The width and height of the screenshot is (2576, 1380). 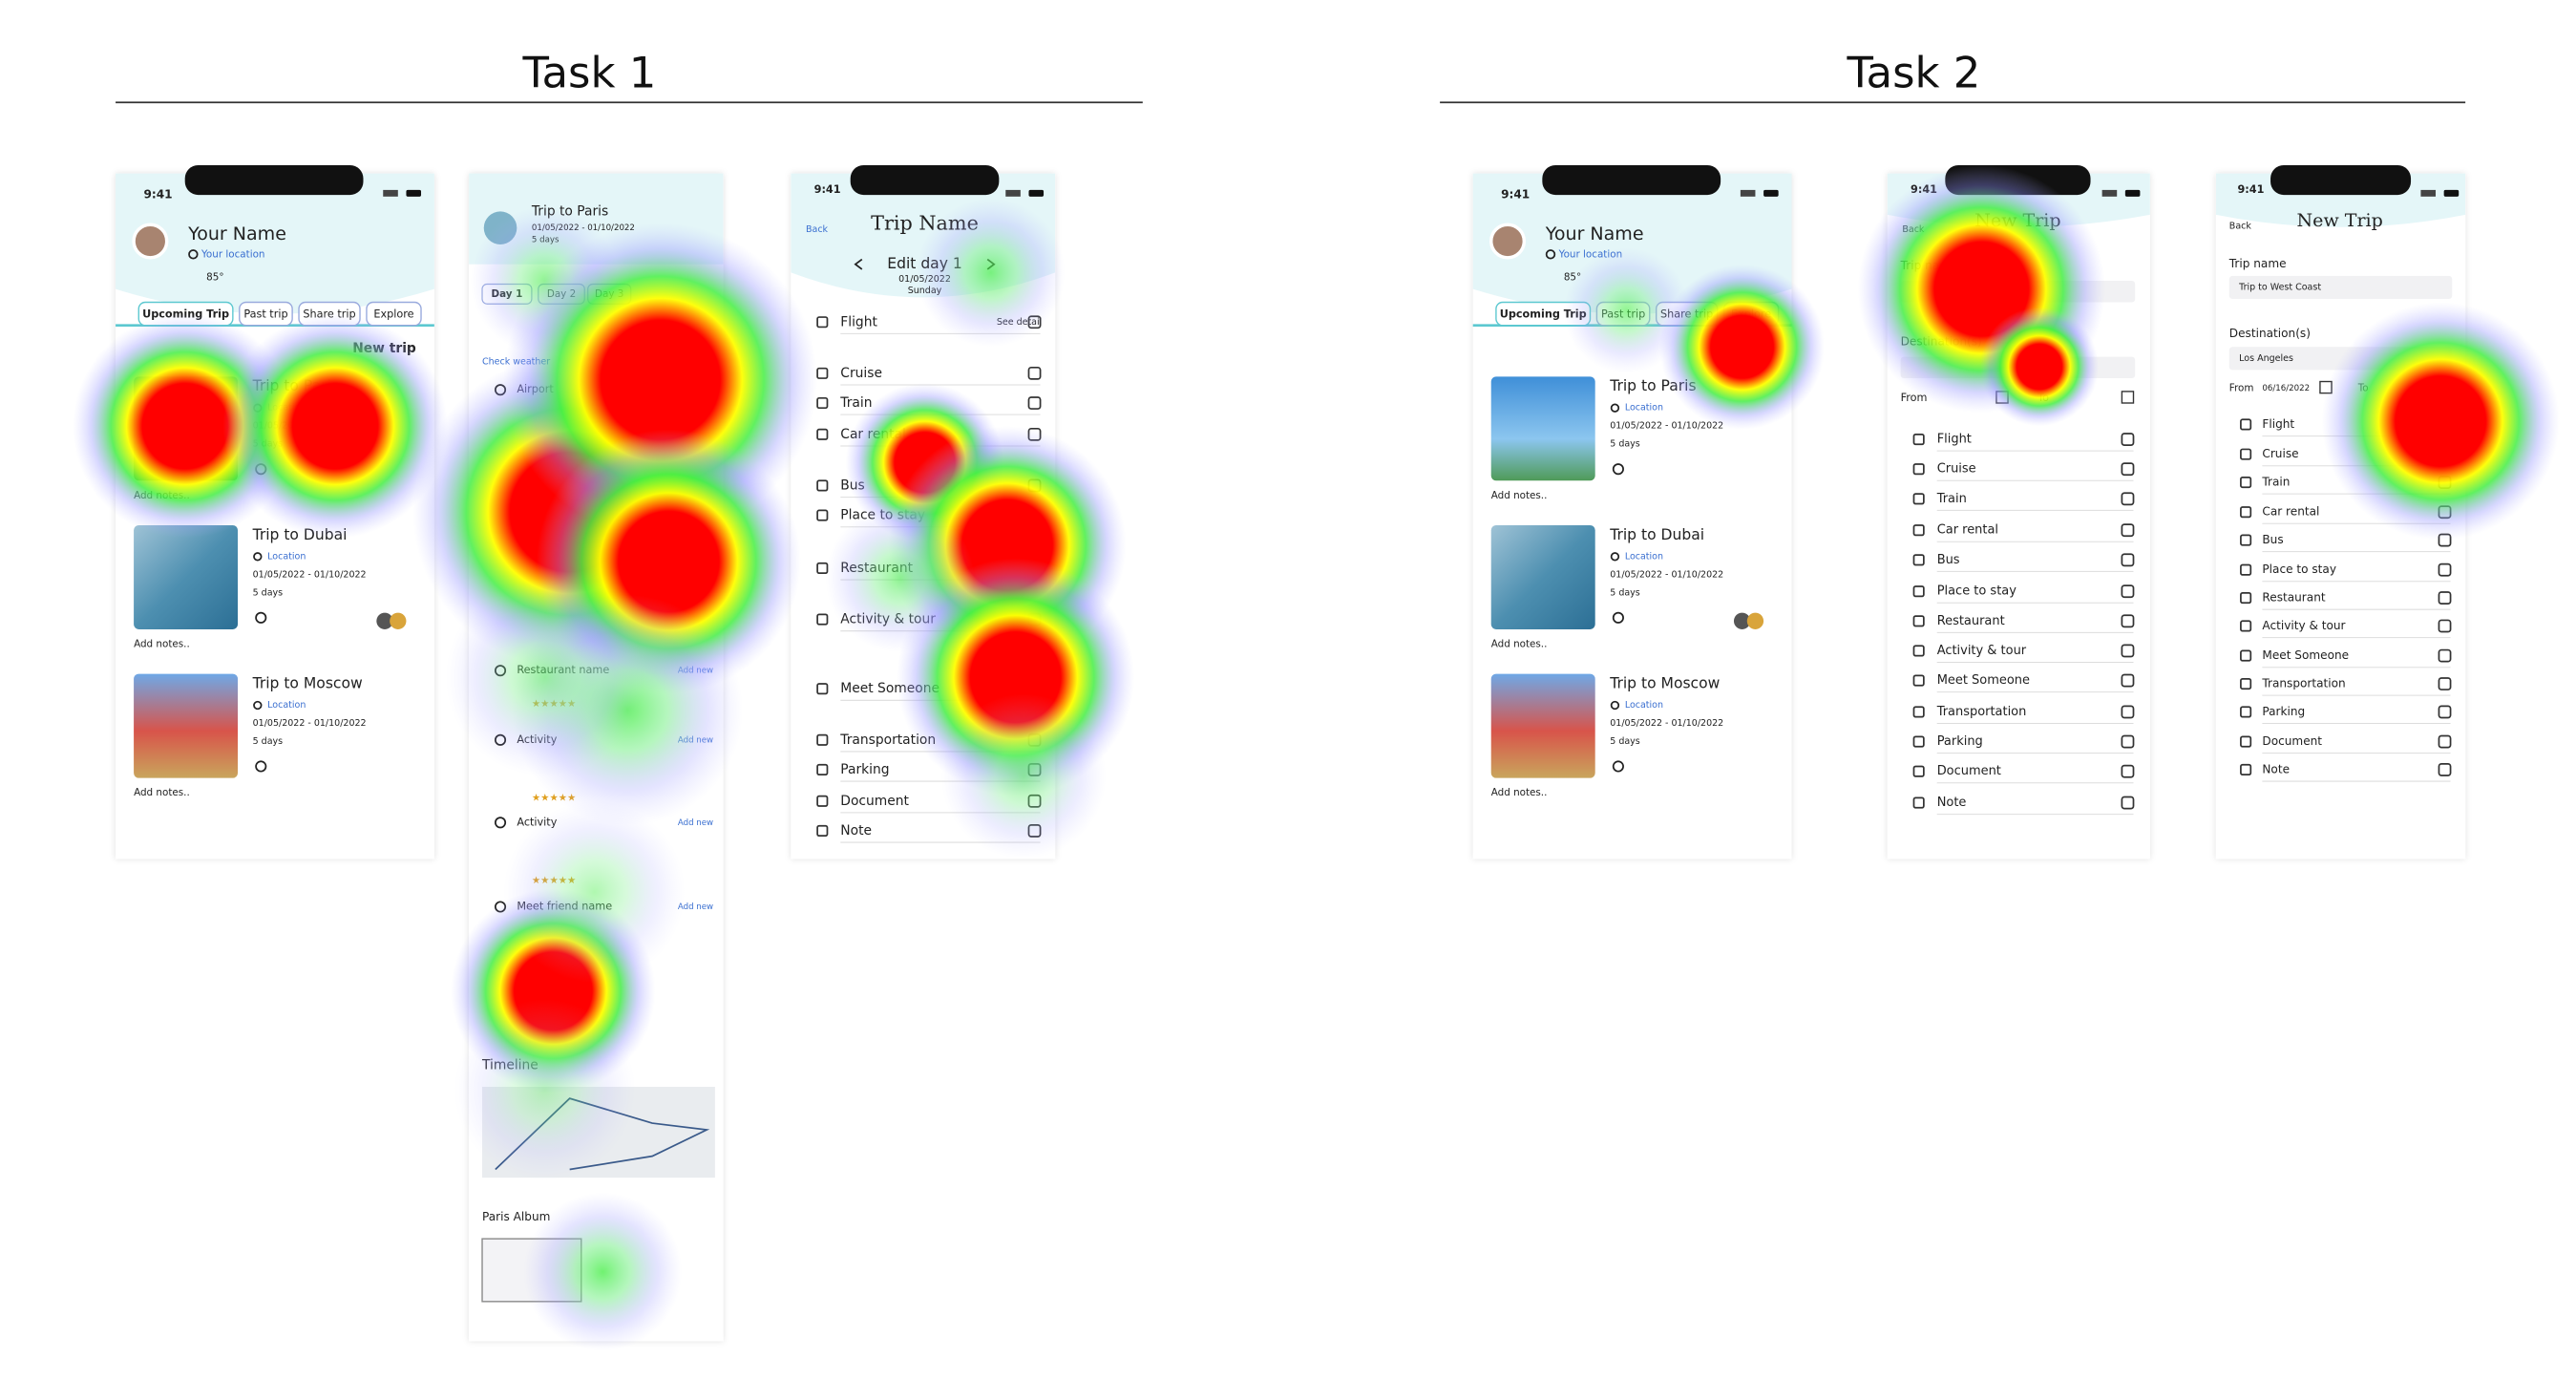 What do you see at coordinates (265, 314) in the screenshot?
I see `tab-label: Past trip` at bounding box center [265, 314].